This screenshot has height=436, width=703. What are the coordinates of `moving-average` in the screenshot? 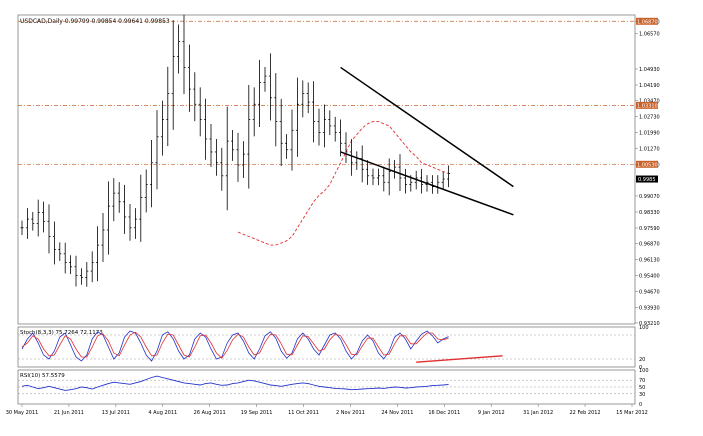 It's located at (343, 183).